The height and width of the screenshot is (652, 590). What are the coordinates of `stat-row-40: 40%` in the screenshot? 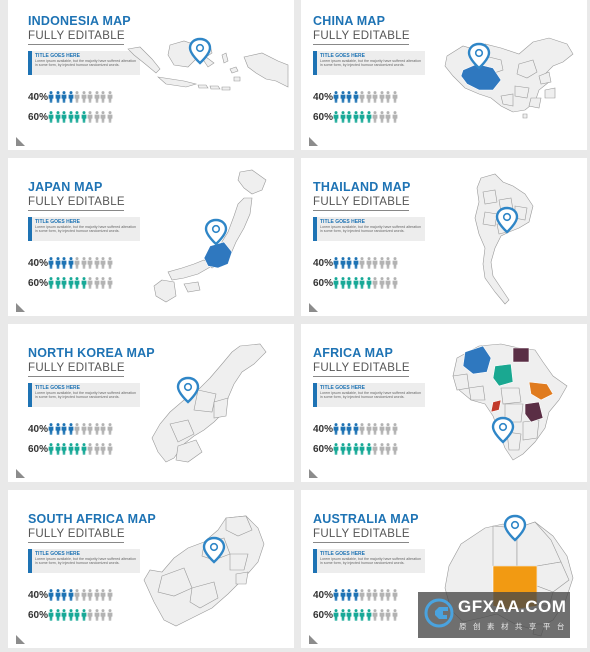 It's located at (355, 263).